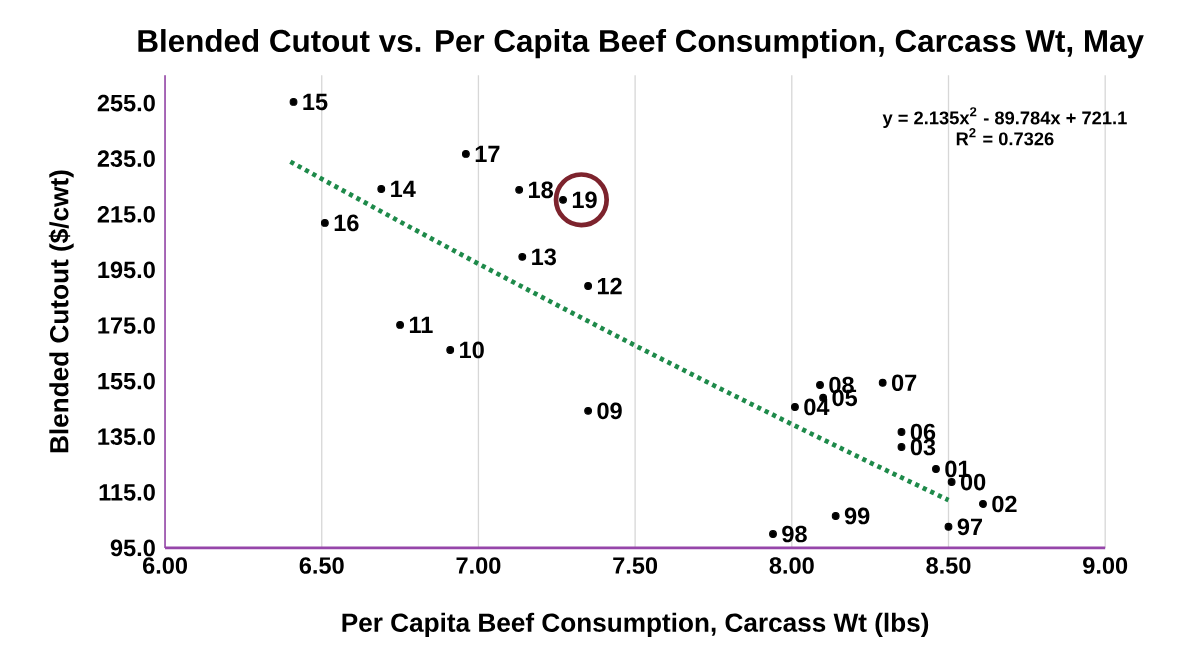 Image resolution: width=1191 pixels, height=660 pixels. Describe the element at coordinates (584, 200) in the screenshot. I see `annotation: 19` at that location.